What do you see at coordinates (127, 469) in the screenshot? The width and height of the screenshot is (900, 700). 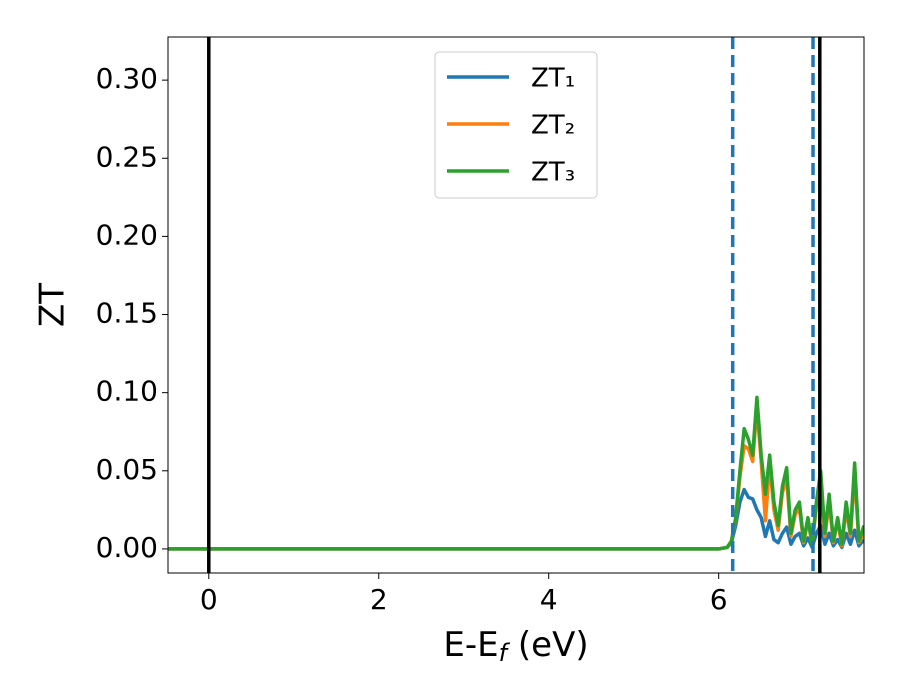 I see `y-tick-label: 0.05` at bounding box center [127, 469].